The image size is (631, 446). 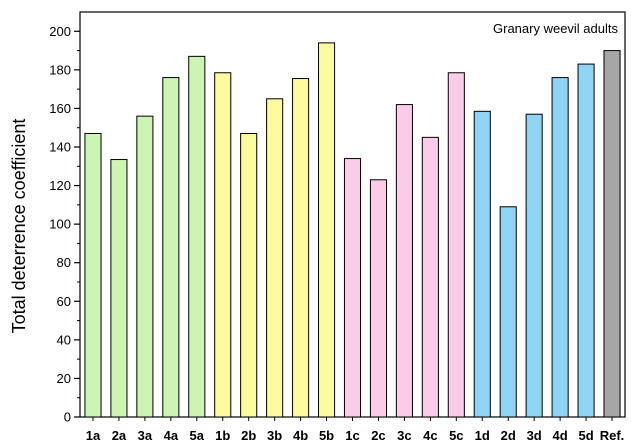 What do you see at coordinates (326, 435) in the screenshot?
I see `x-tick-label: 5b` at bounding box center [326, 435].